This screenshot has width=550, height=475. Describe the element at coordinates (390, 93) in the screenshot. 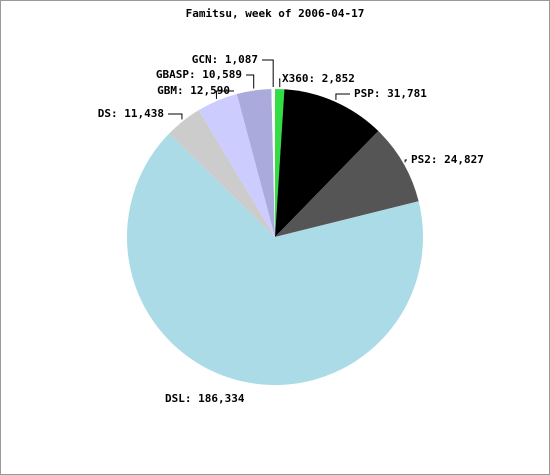

I see `data-label: PSP: 31,781` at that location.